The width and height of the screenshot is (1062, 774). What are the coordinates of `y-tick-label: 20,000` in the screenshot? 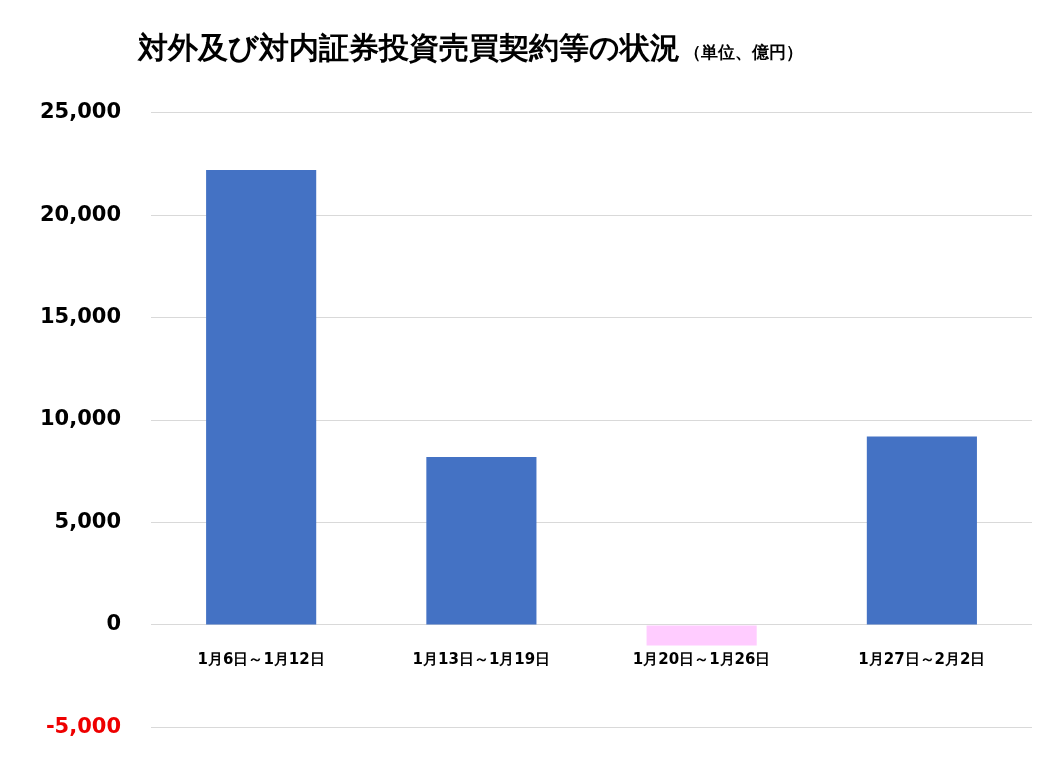 It's located at (80, 213).